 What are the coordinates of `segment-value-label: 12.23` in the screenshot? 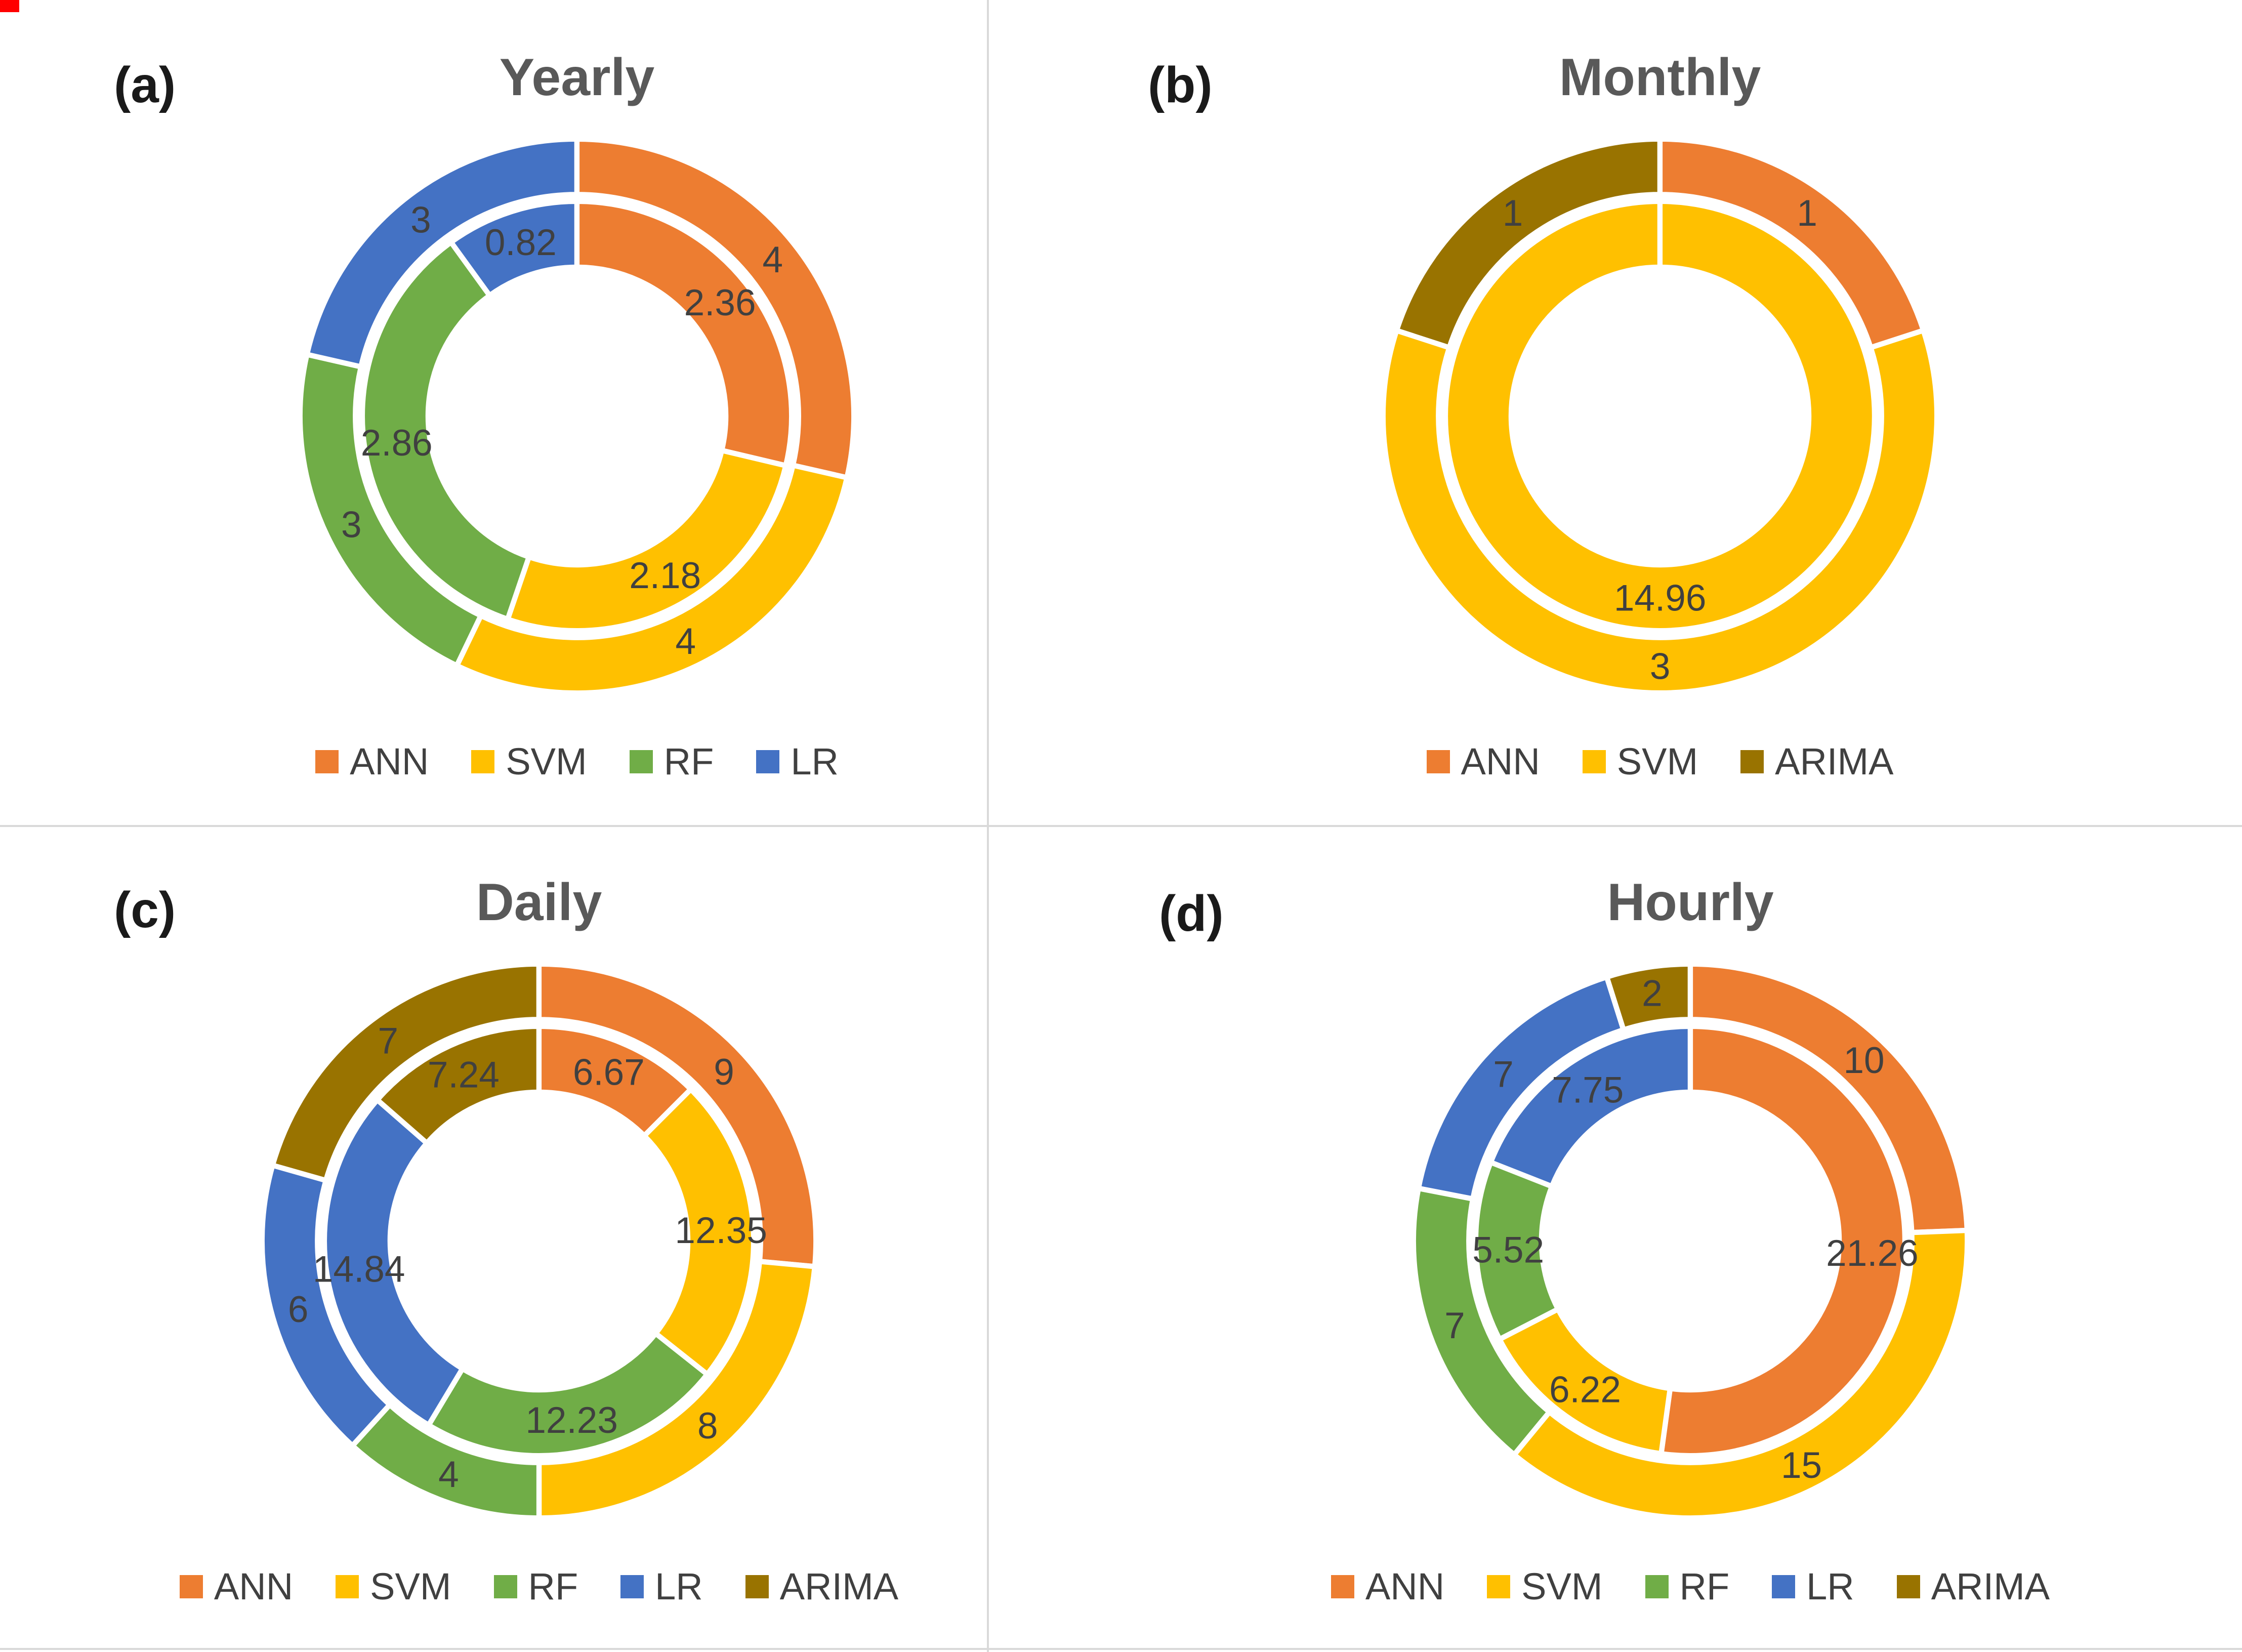 It's located at (571, 1420).